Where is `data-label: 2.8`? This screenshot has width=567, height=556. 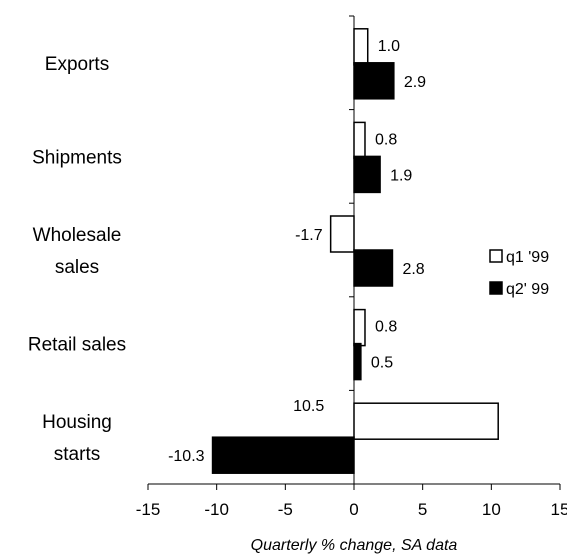
data-label: 2.8 is located at coordinates (413, 269).